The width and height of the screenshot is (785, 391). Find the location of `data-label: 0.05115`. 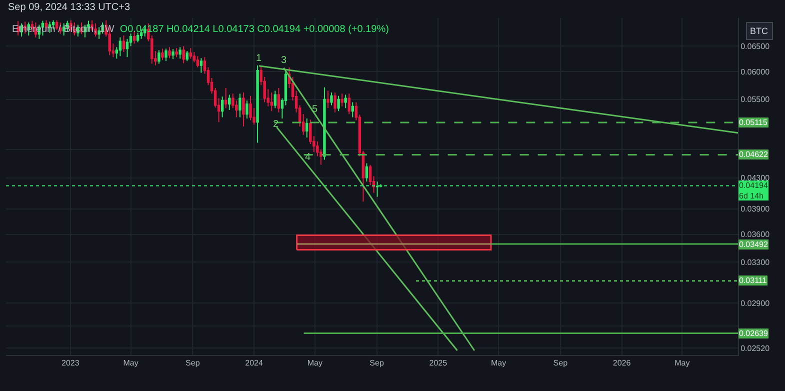

data-label: 0.05115 is located at coordinates (753, 122).